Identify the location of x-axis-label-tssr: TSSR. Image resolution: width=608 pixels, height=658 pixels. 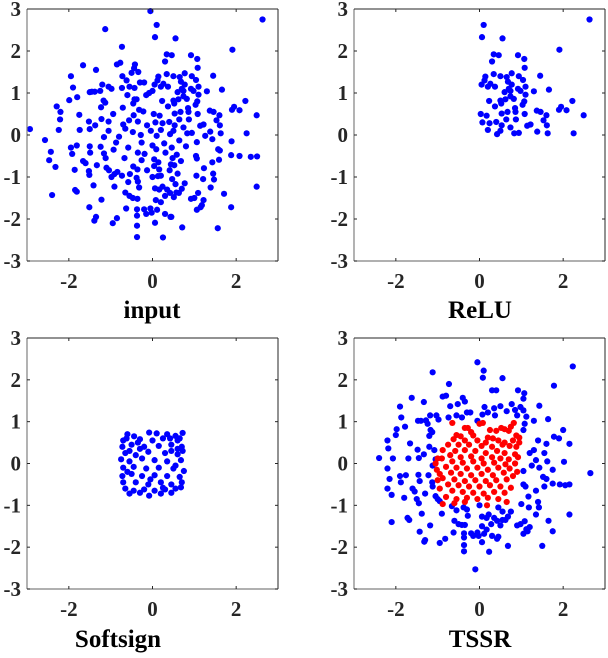
(480, 639).